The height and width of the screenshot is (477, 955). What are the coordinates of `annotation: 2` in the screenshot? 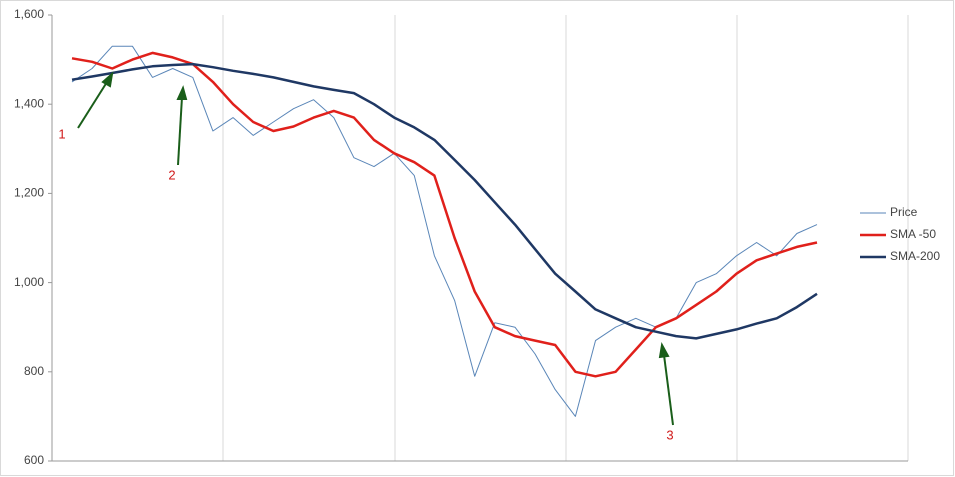 It's located at (171, 174).